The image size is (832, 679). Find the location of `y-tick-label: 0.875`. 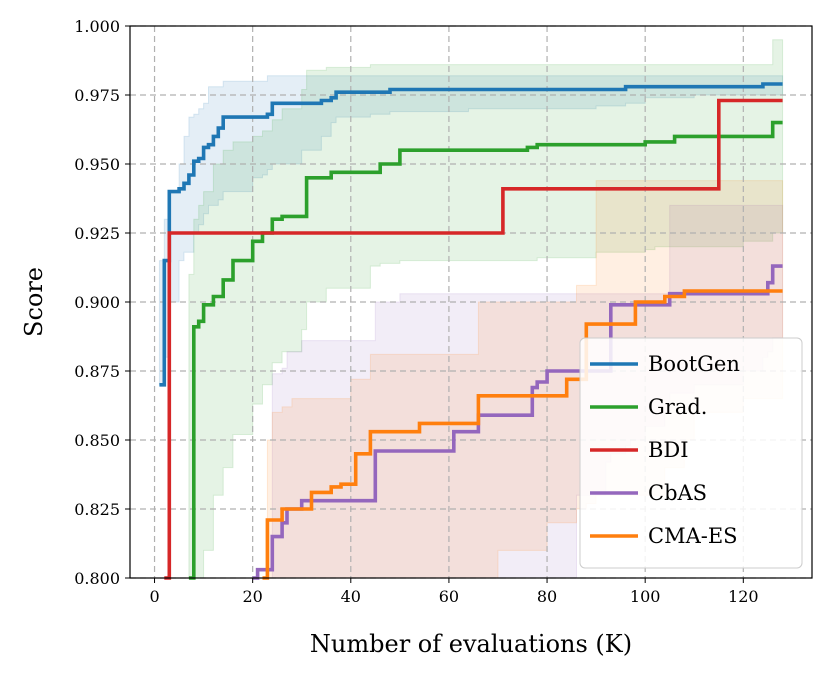

y-tick-label: 0.875 is located at coordinates (97, 371).